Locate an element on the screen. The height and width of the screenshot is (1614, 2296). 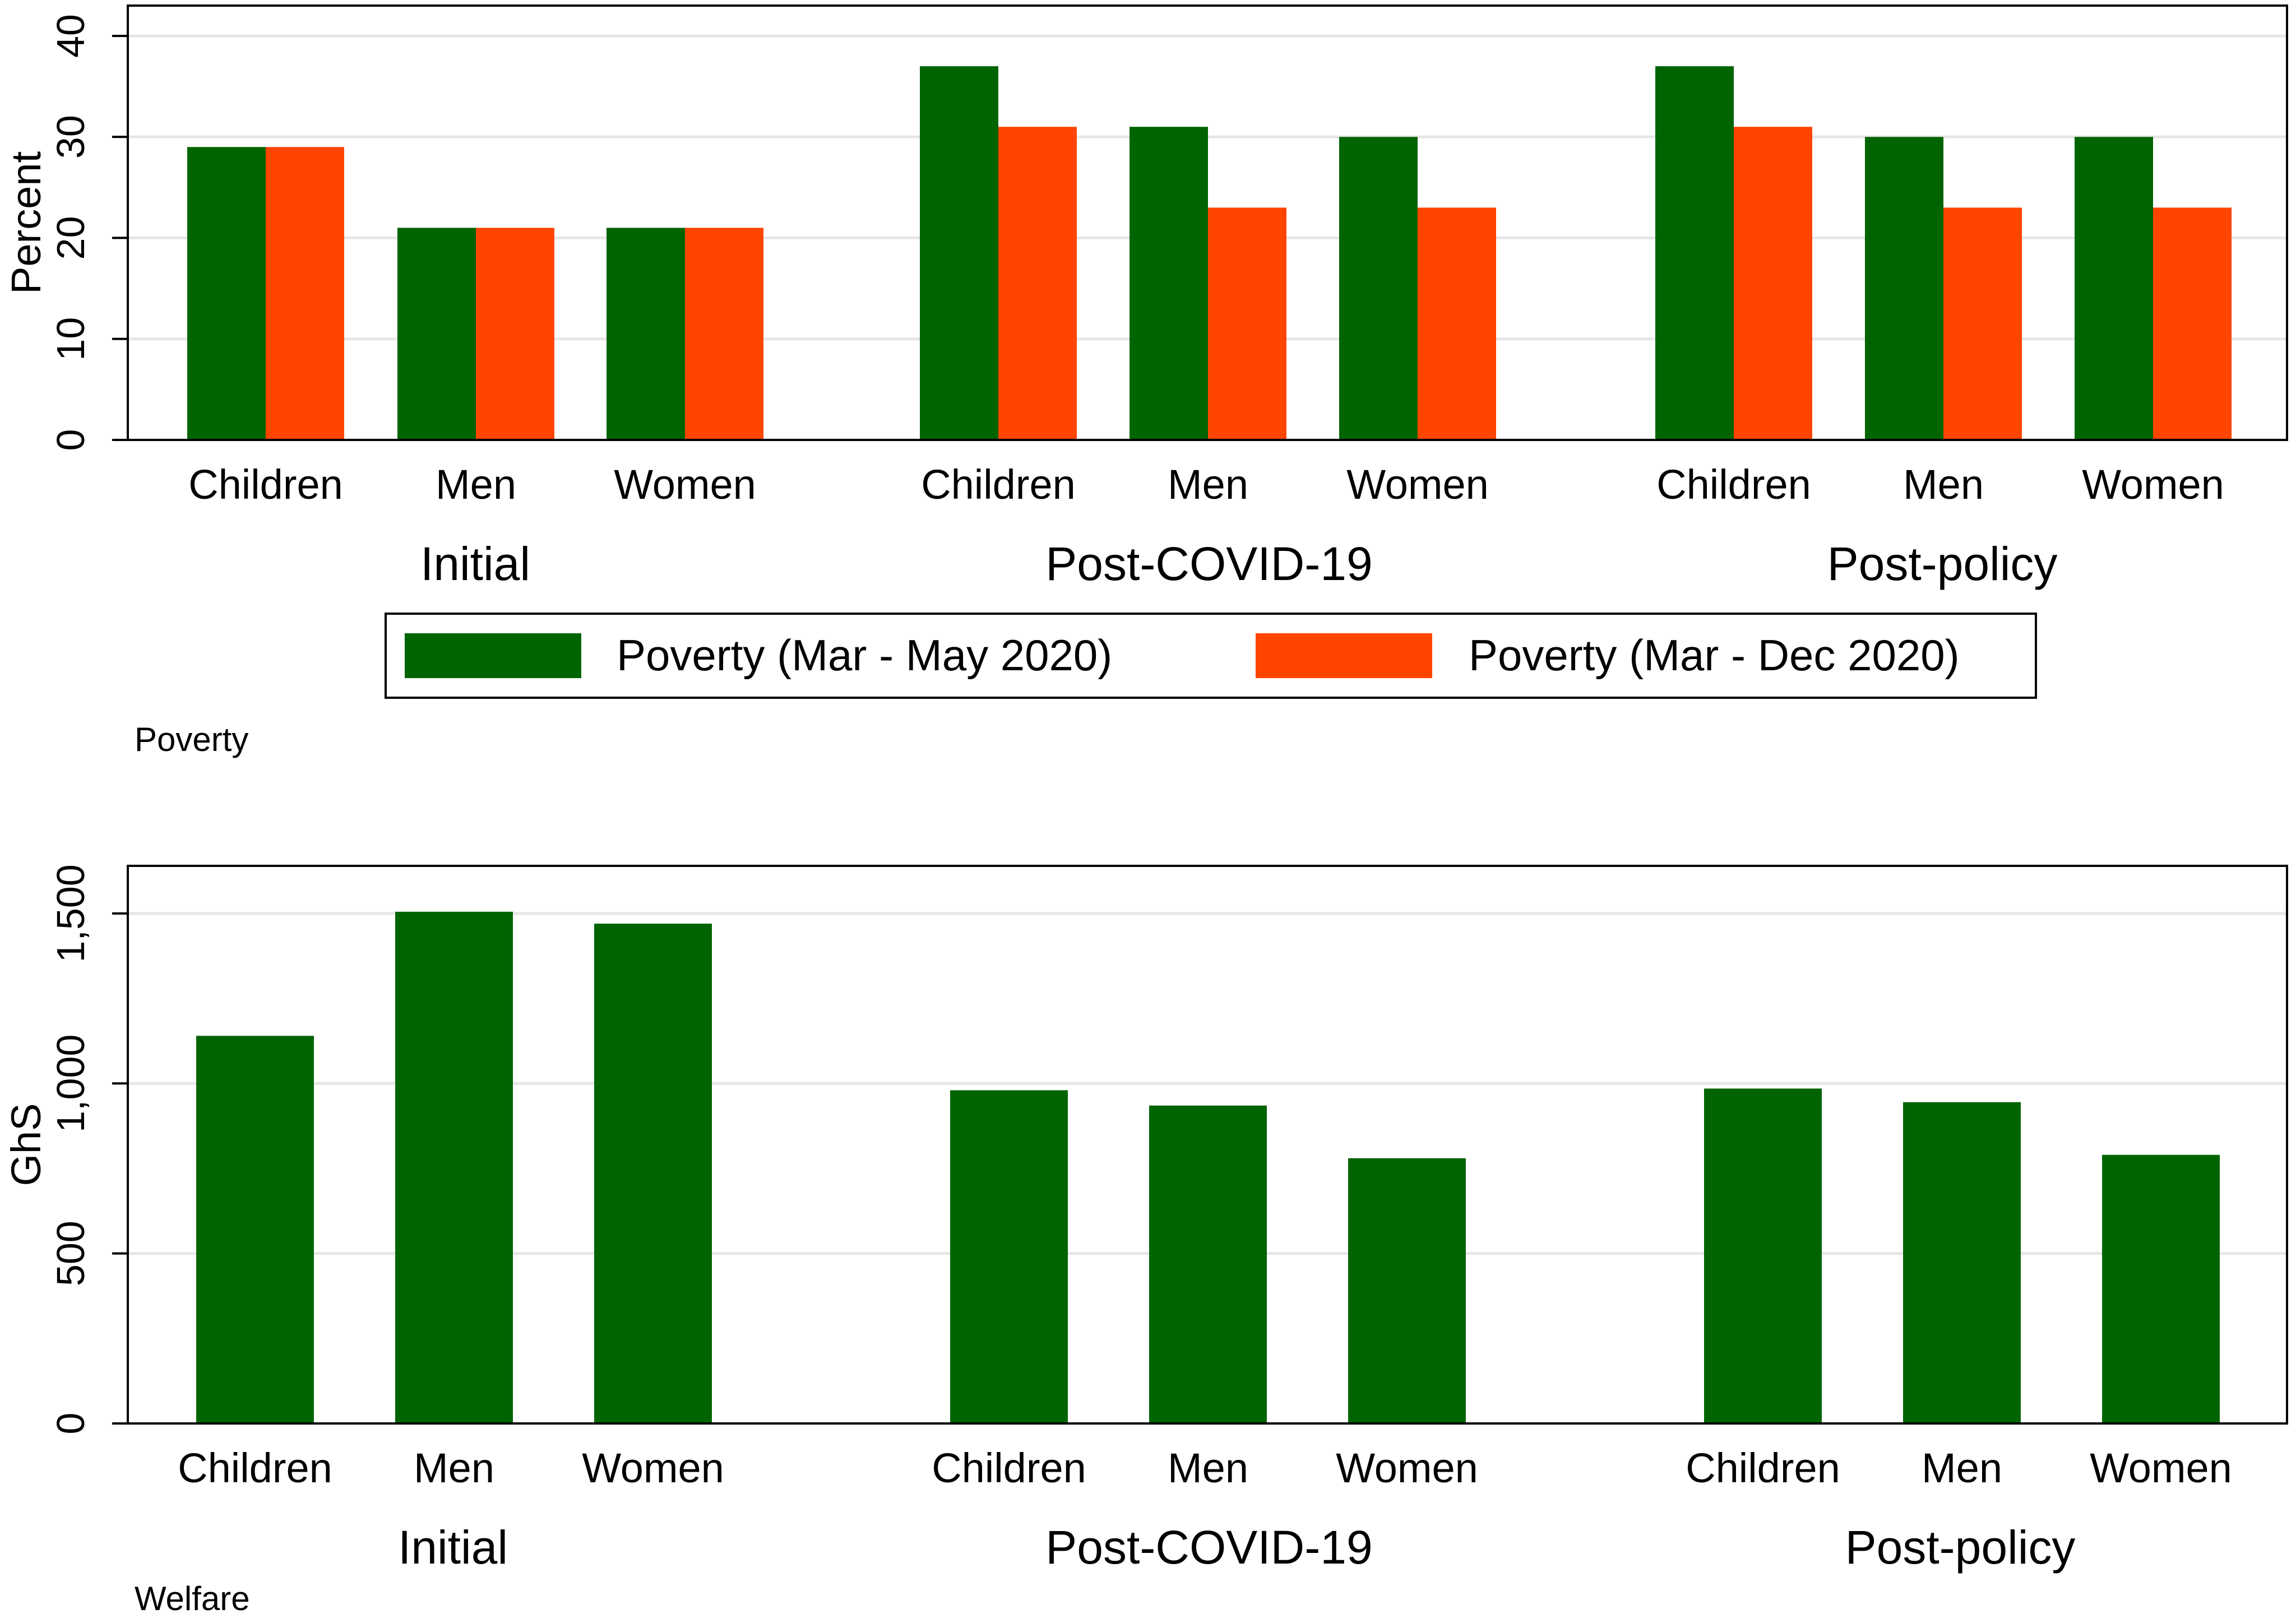
y-tick-label: 40 is located at coordinates (70, 36).